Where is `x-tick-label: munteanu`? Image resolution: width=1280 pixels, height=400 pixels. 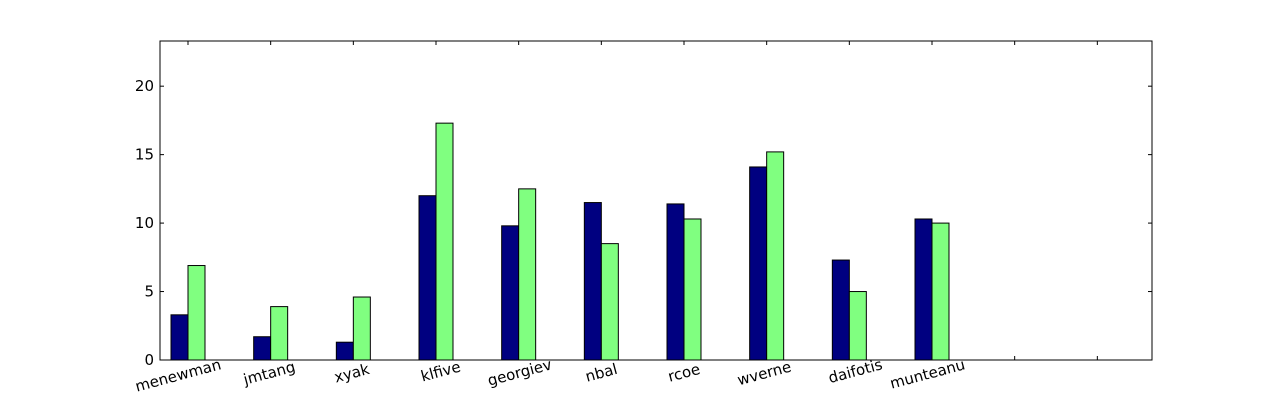
x-tick-label: munteanu is located at coordinates (927, 373).